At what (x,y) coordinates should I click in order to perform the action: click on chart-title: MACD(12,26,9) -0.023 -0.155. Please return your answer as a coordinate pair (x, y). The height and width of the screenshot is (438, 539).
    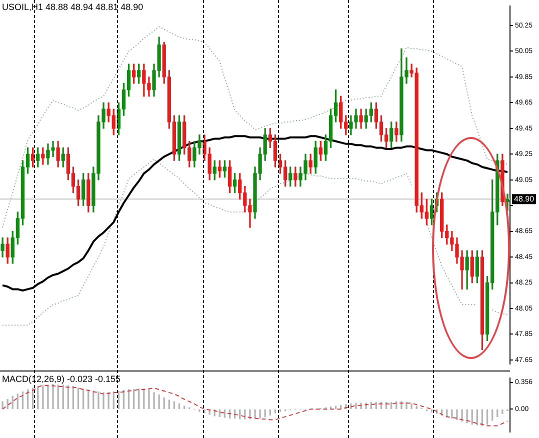
    Looking at the image, I should click on (61, 379).